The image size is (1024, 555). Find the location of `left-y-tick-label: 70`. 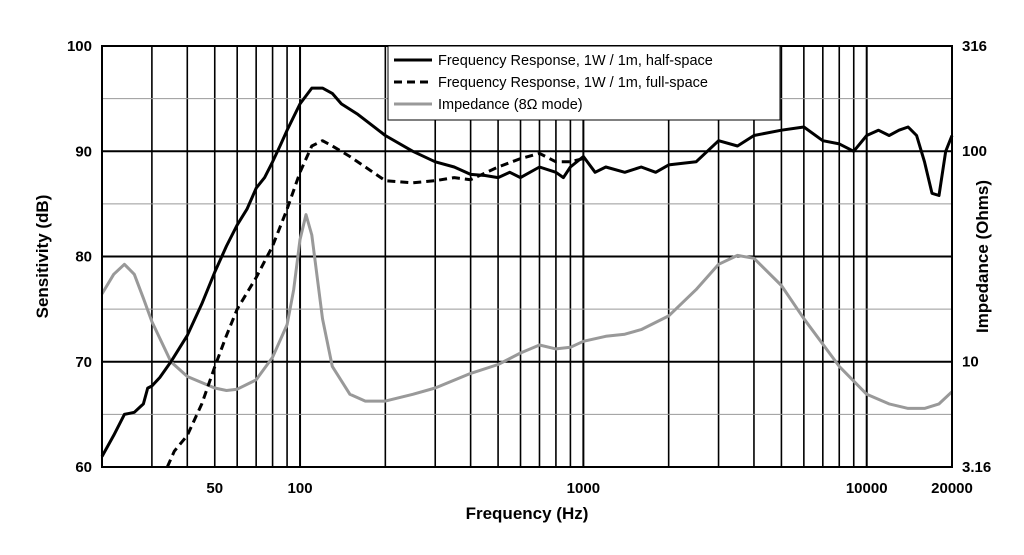

left-y-tick-label: 70 is located at coordinates (83, 362).